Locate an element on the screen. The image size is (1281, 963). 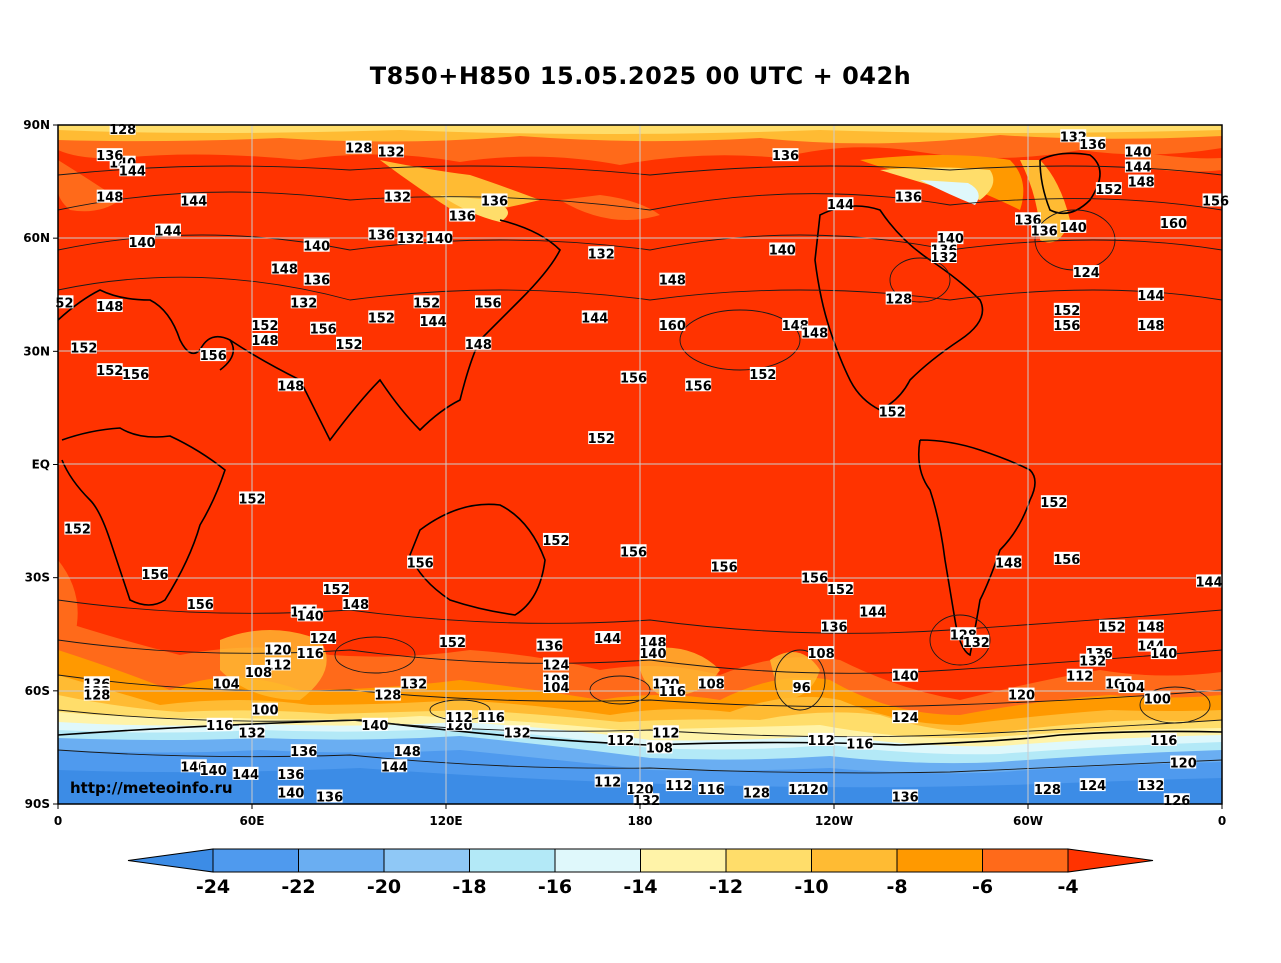
contour-label: 108 is located at coordinates (659, 748).